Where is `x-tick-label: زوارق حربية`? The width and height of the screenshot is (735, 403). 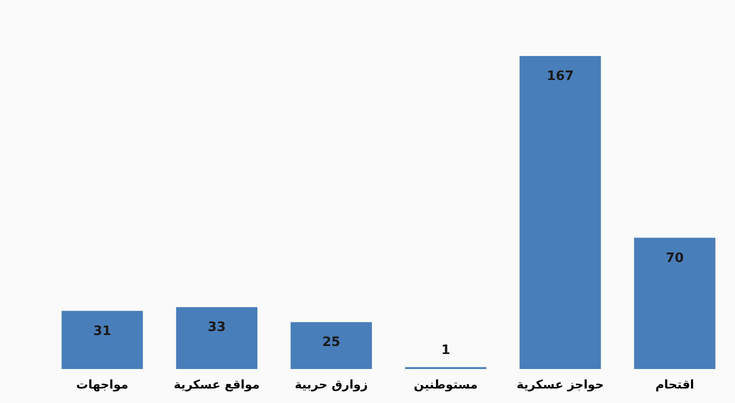
x-tick-label: زوارق حربية is located at coordinates (331, 385).